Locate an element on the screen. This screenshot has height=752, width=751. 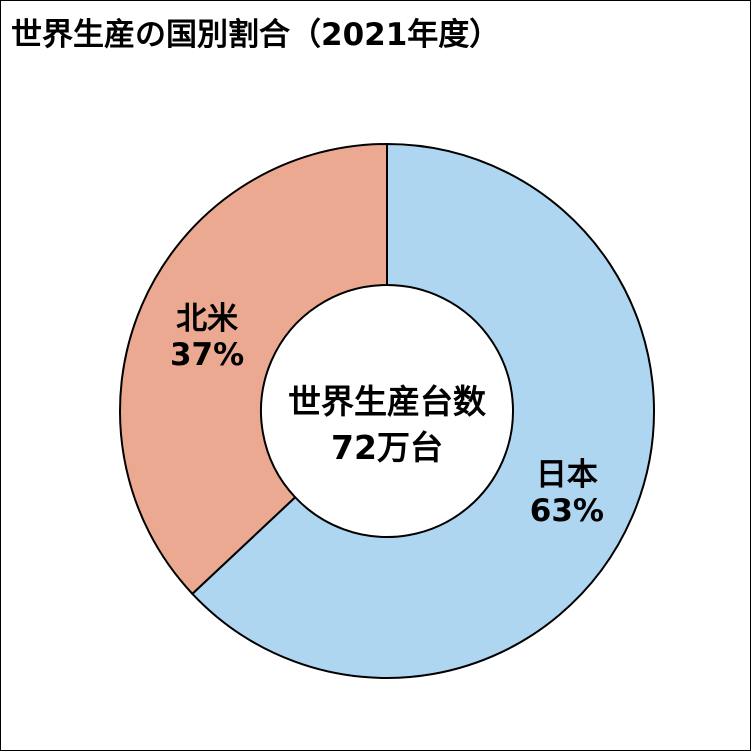
chart-title: 世界生産の国別割合（2021年度） is located at coordinates (256, 35).